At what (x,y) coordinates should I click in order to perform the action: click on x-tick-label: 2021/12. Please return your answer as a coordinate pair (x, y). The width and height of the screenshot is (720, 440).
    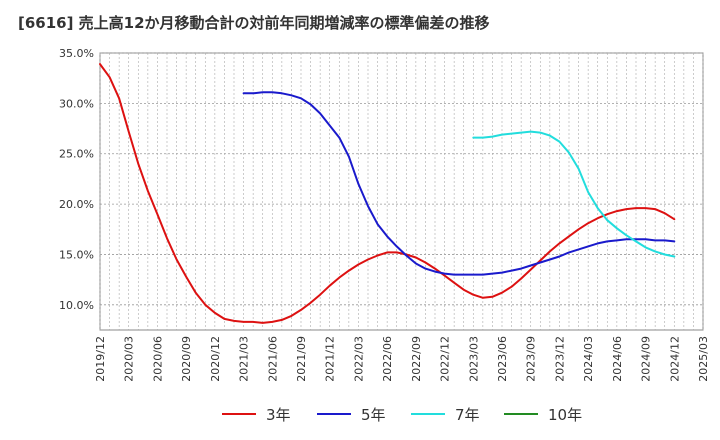
    Looking at the image, I should click on (330, 359).